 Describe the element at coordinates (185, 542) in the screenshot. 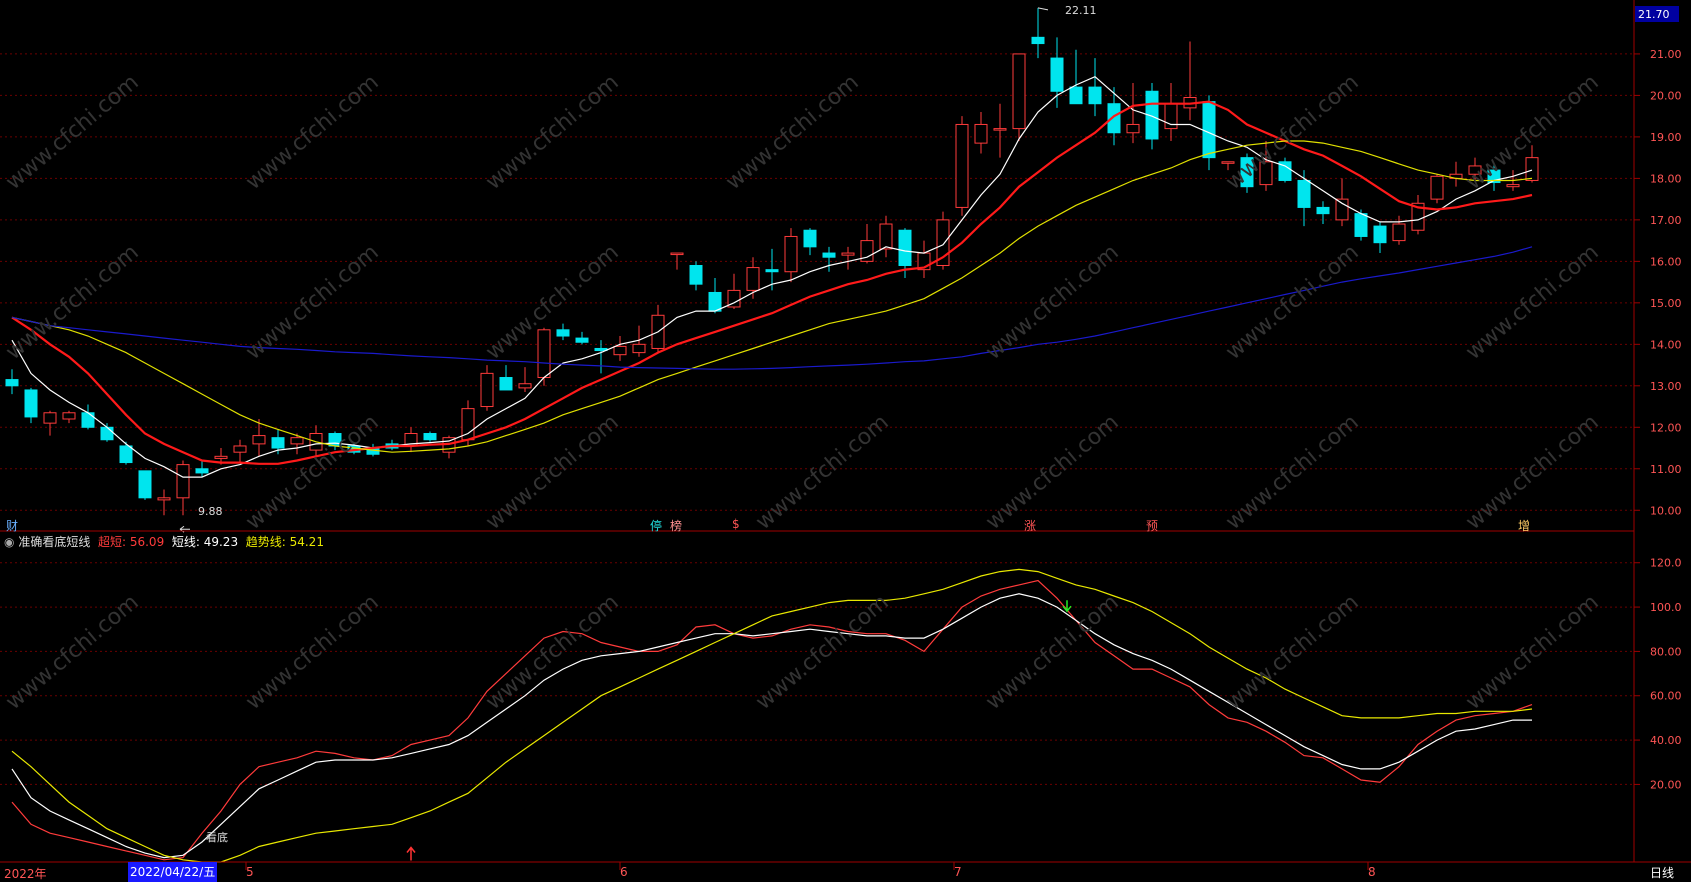

I see `param-label-1: 短线:` at that location.